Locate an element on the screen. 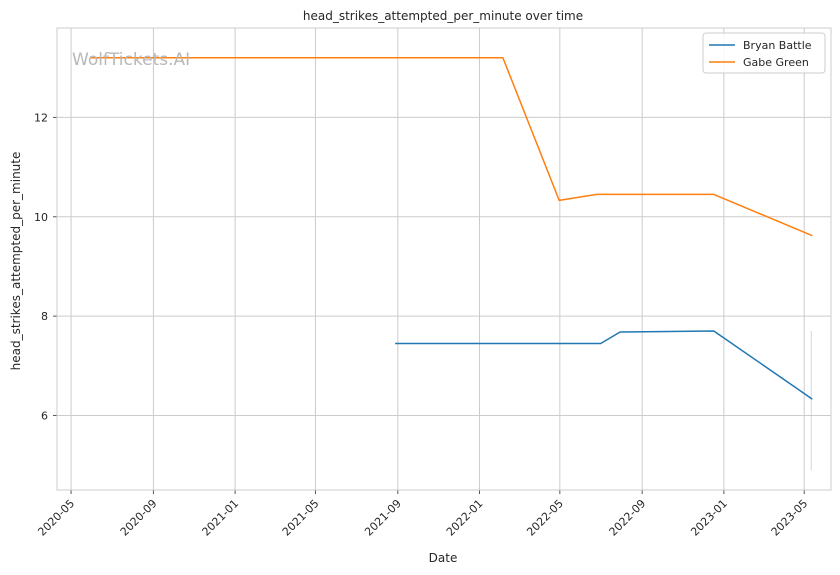 This screenshot has width=840, height=575. x-tick-label: 2023-01 is located at coordinates (709, 518).